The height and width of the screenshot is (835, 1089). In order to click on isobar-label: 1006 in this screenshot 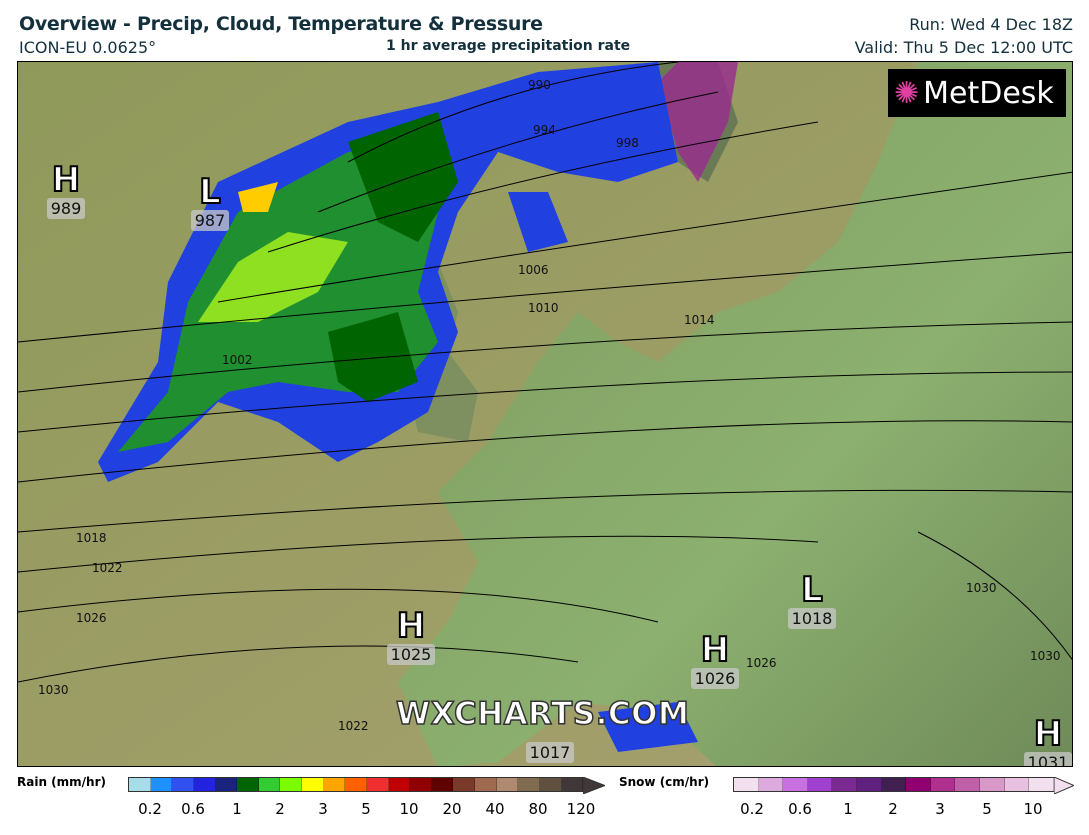, I will do `click(533, 270)`.